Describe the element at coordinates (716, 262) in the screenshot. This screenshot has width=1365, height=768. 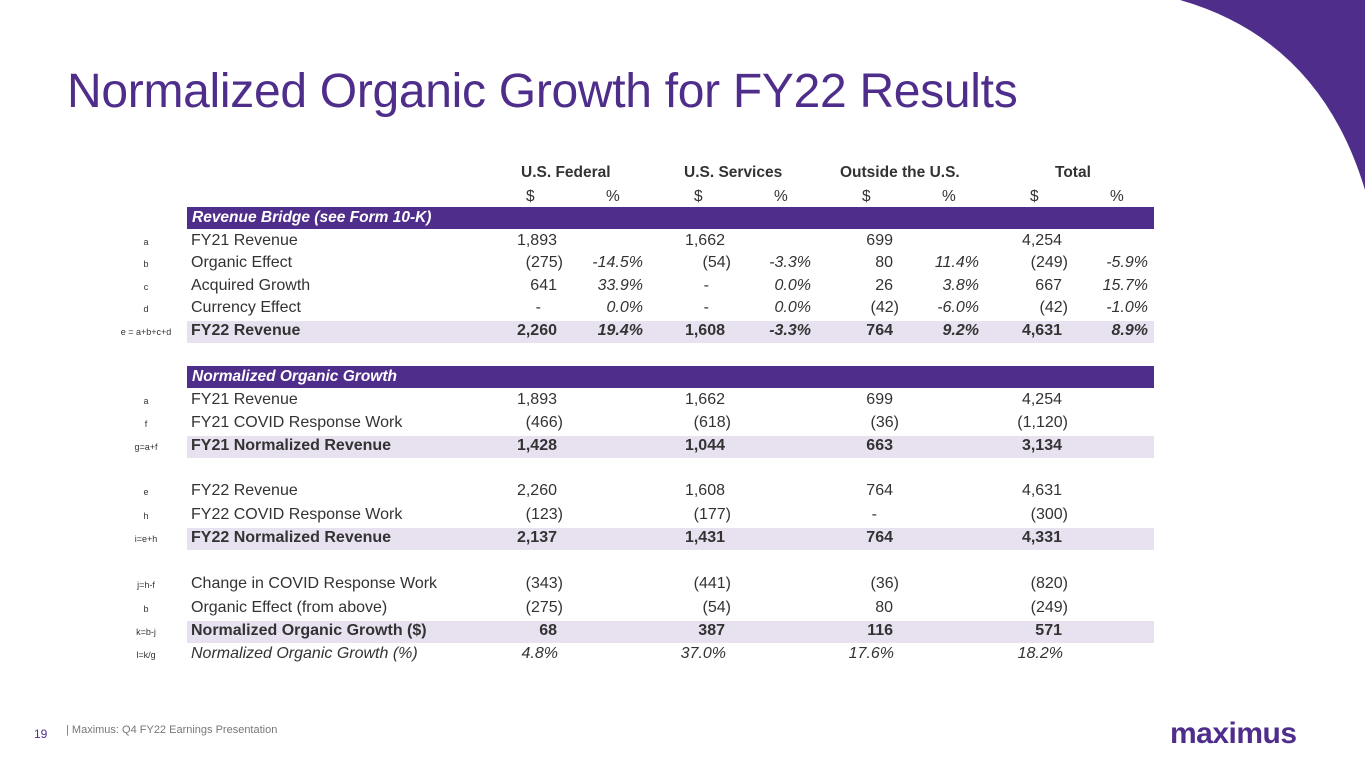
I see `cell-amount: (54)` at that location.